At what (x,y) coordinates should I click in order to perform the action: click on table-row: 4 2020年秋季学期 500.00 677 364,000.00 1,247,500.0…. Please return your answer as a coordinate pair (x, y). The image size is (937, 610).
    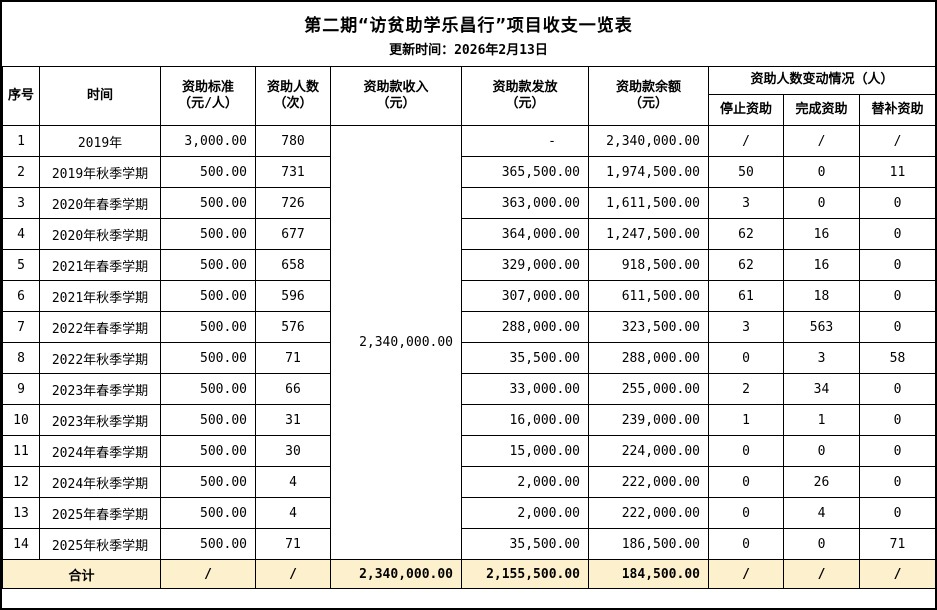
    Looking at the image, I should click on (468, 234).